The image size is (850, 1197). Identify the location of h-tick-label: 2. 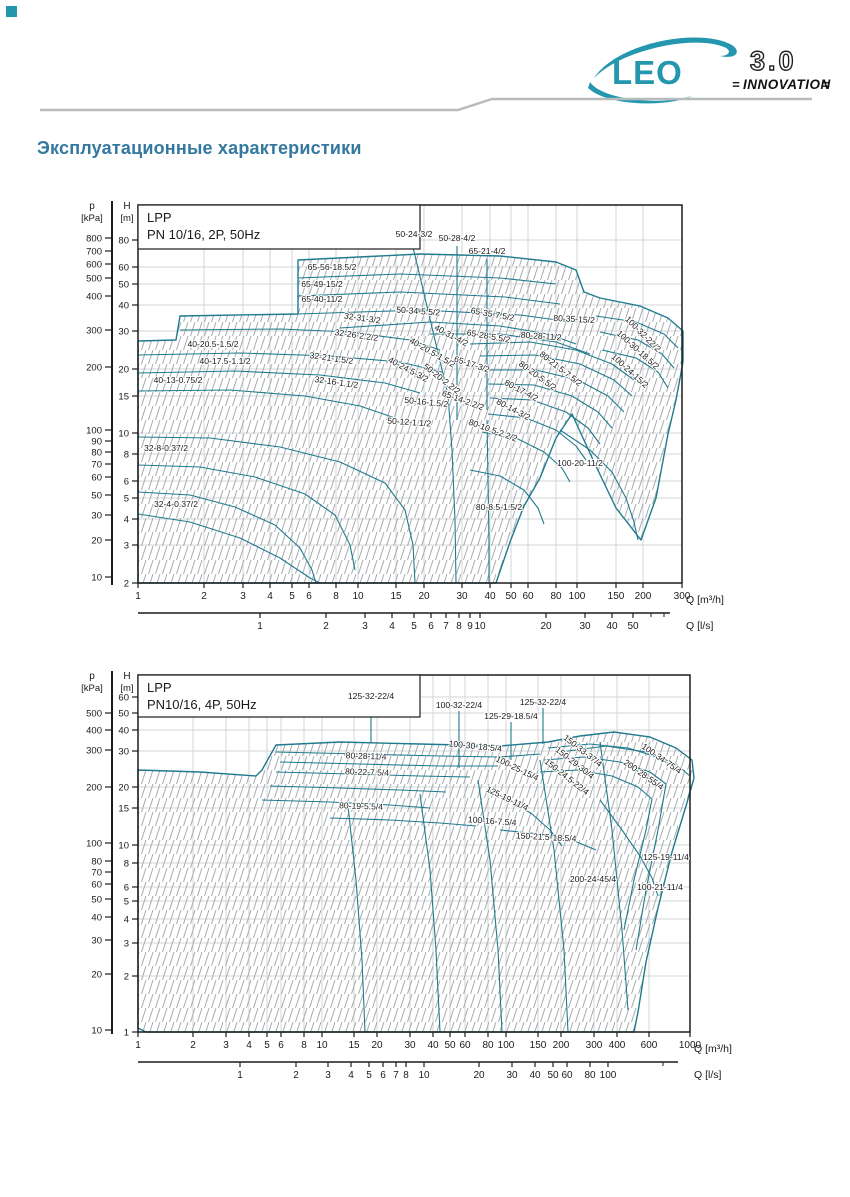
(126, 977).